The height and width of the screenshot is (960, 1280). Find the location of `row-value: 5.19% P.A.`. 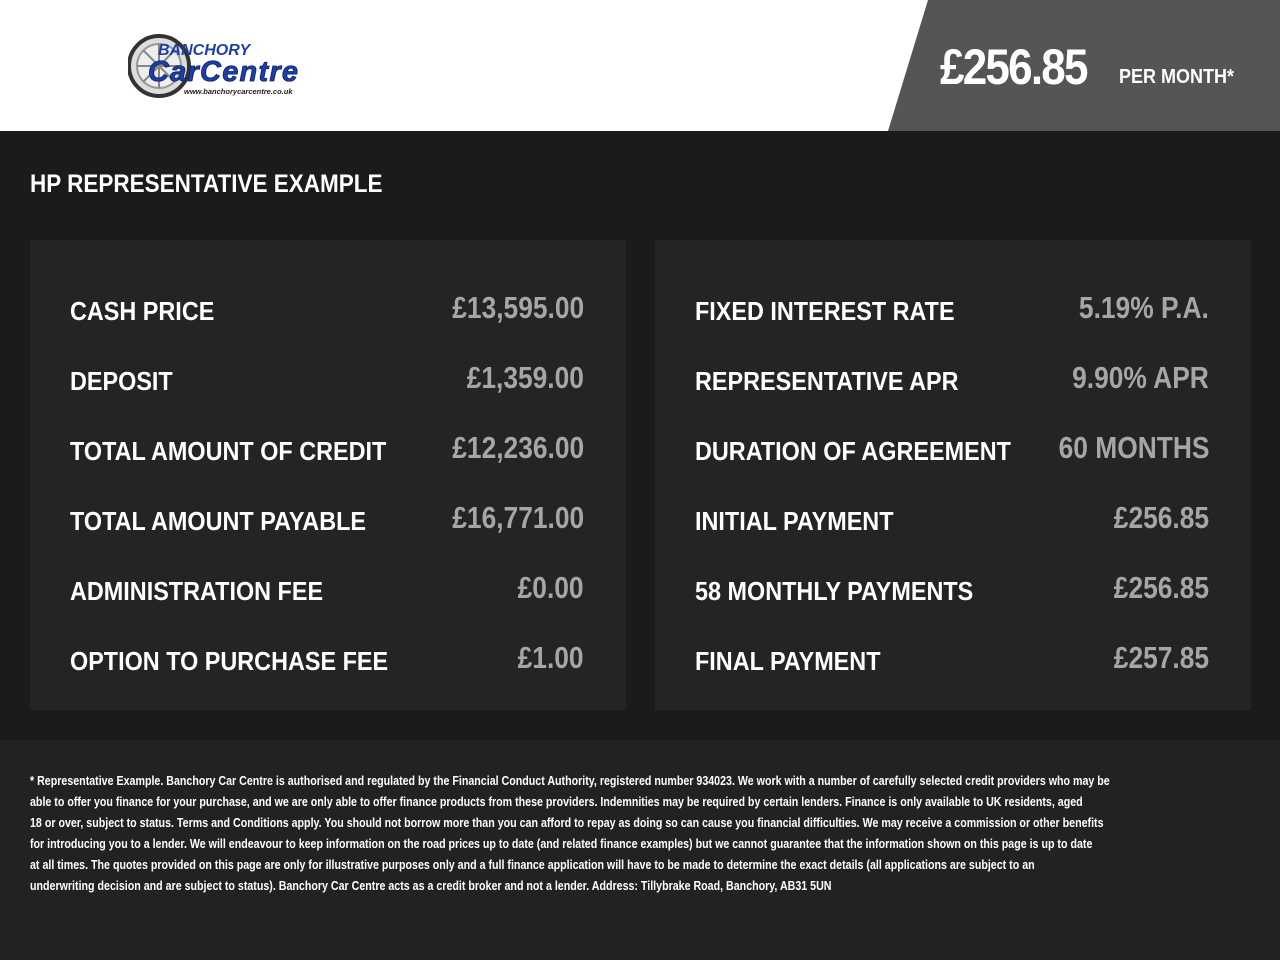

row-value: 5.19% P.A. is located at coordinates (1144, 307).